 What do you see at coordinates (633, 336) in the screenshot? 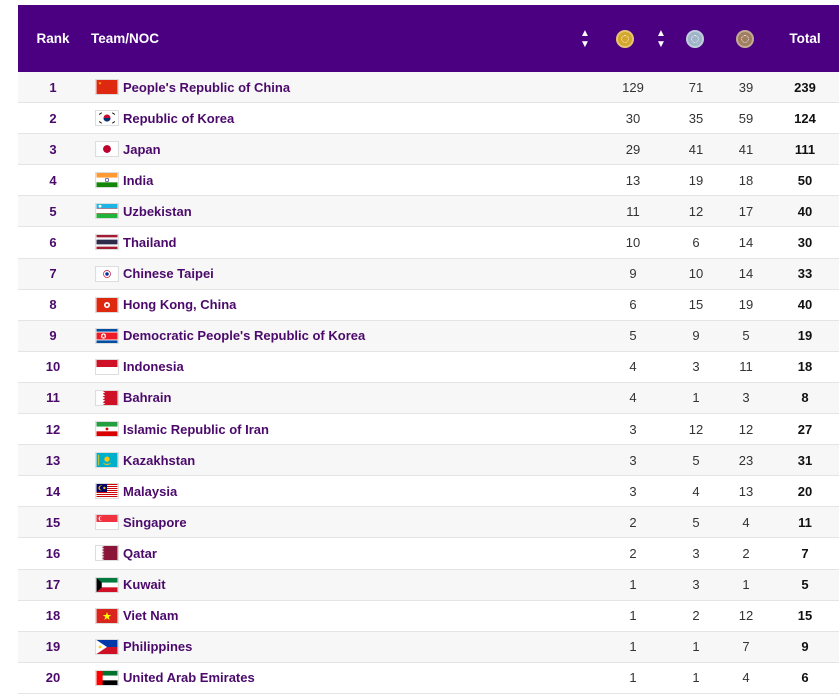
I see `gold-count: 5` at bounding box center [633, 336].